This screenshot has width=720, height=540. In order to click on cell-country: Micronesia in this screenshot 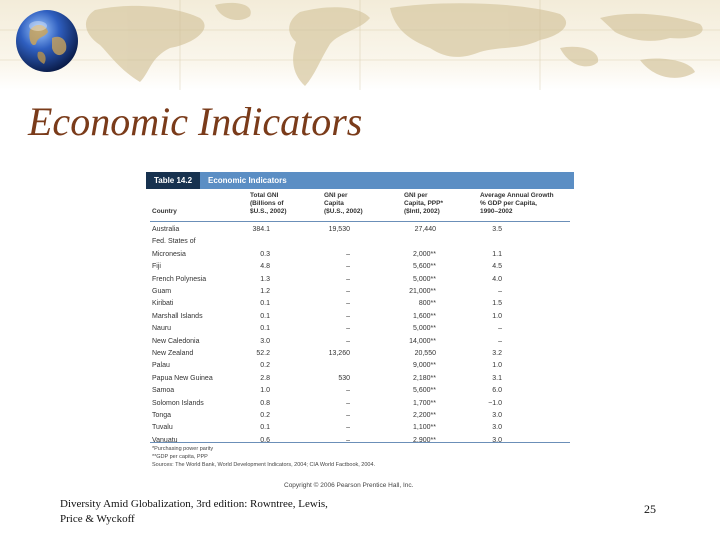, I will do `click(169, 254)`.